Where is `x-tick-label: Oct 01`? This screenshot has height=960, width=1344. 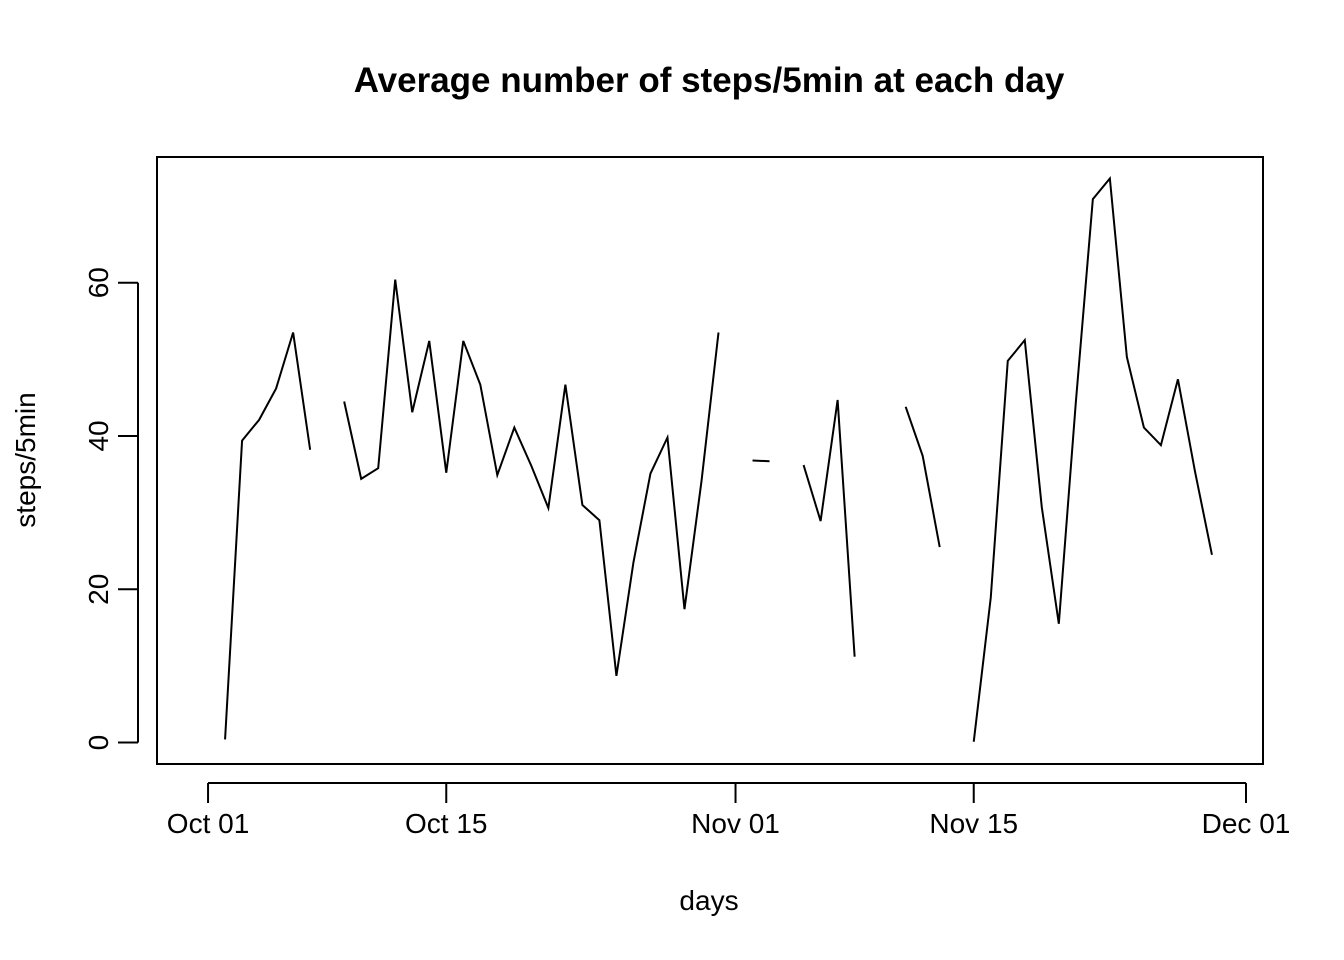 x-tick-label: Oct 01 is located at coordinates (208, 823).